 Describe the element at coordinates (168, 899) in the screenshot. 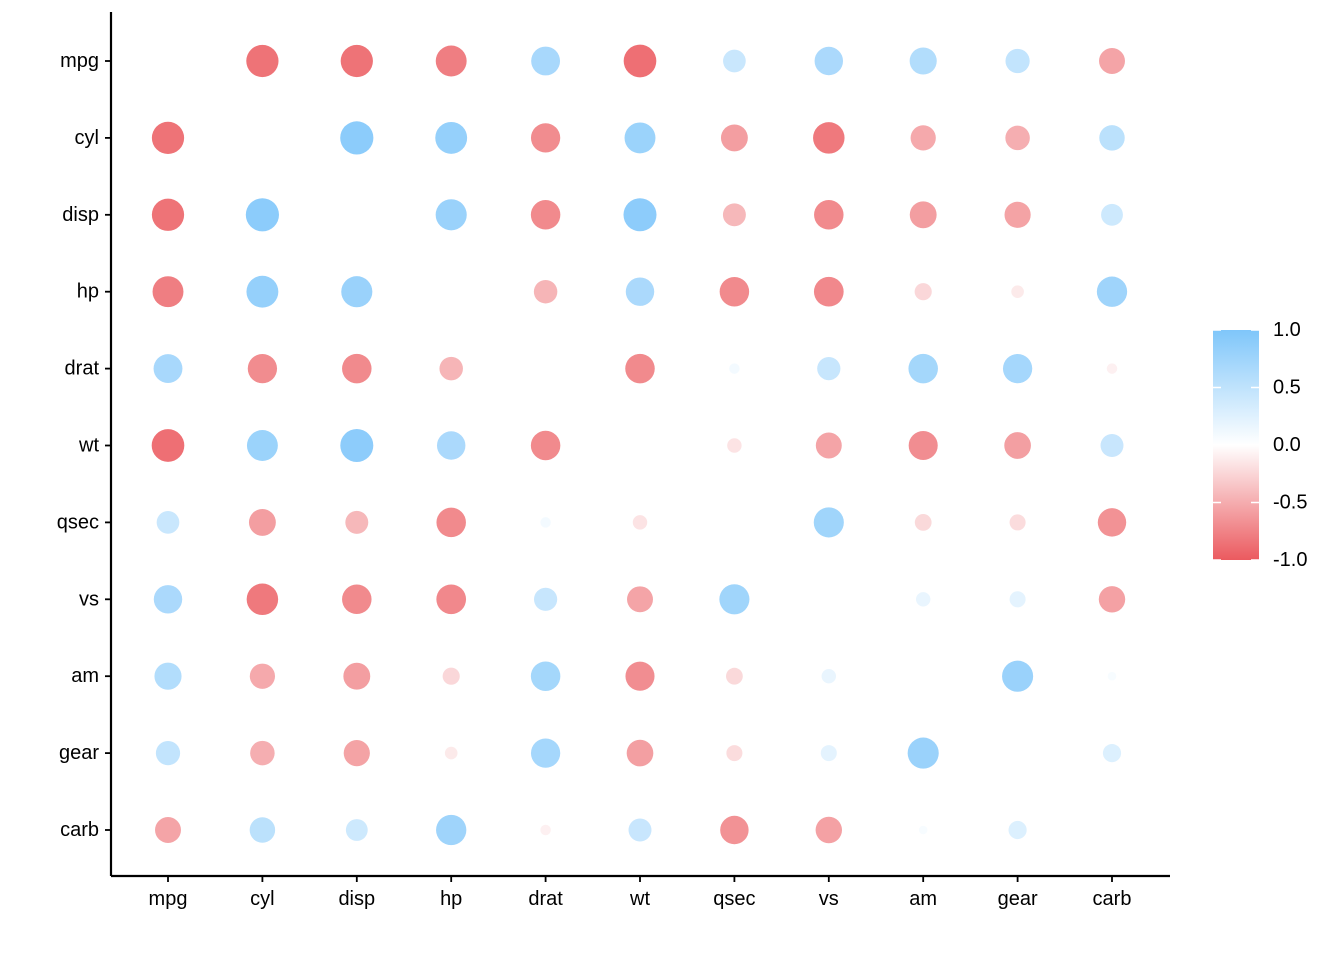

I see `x-tick-label-mpg: mpg` at that location.